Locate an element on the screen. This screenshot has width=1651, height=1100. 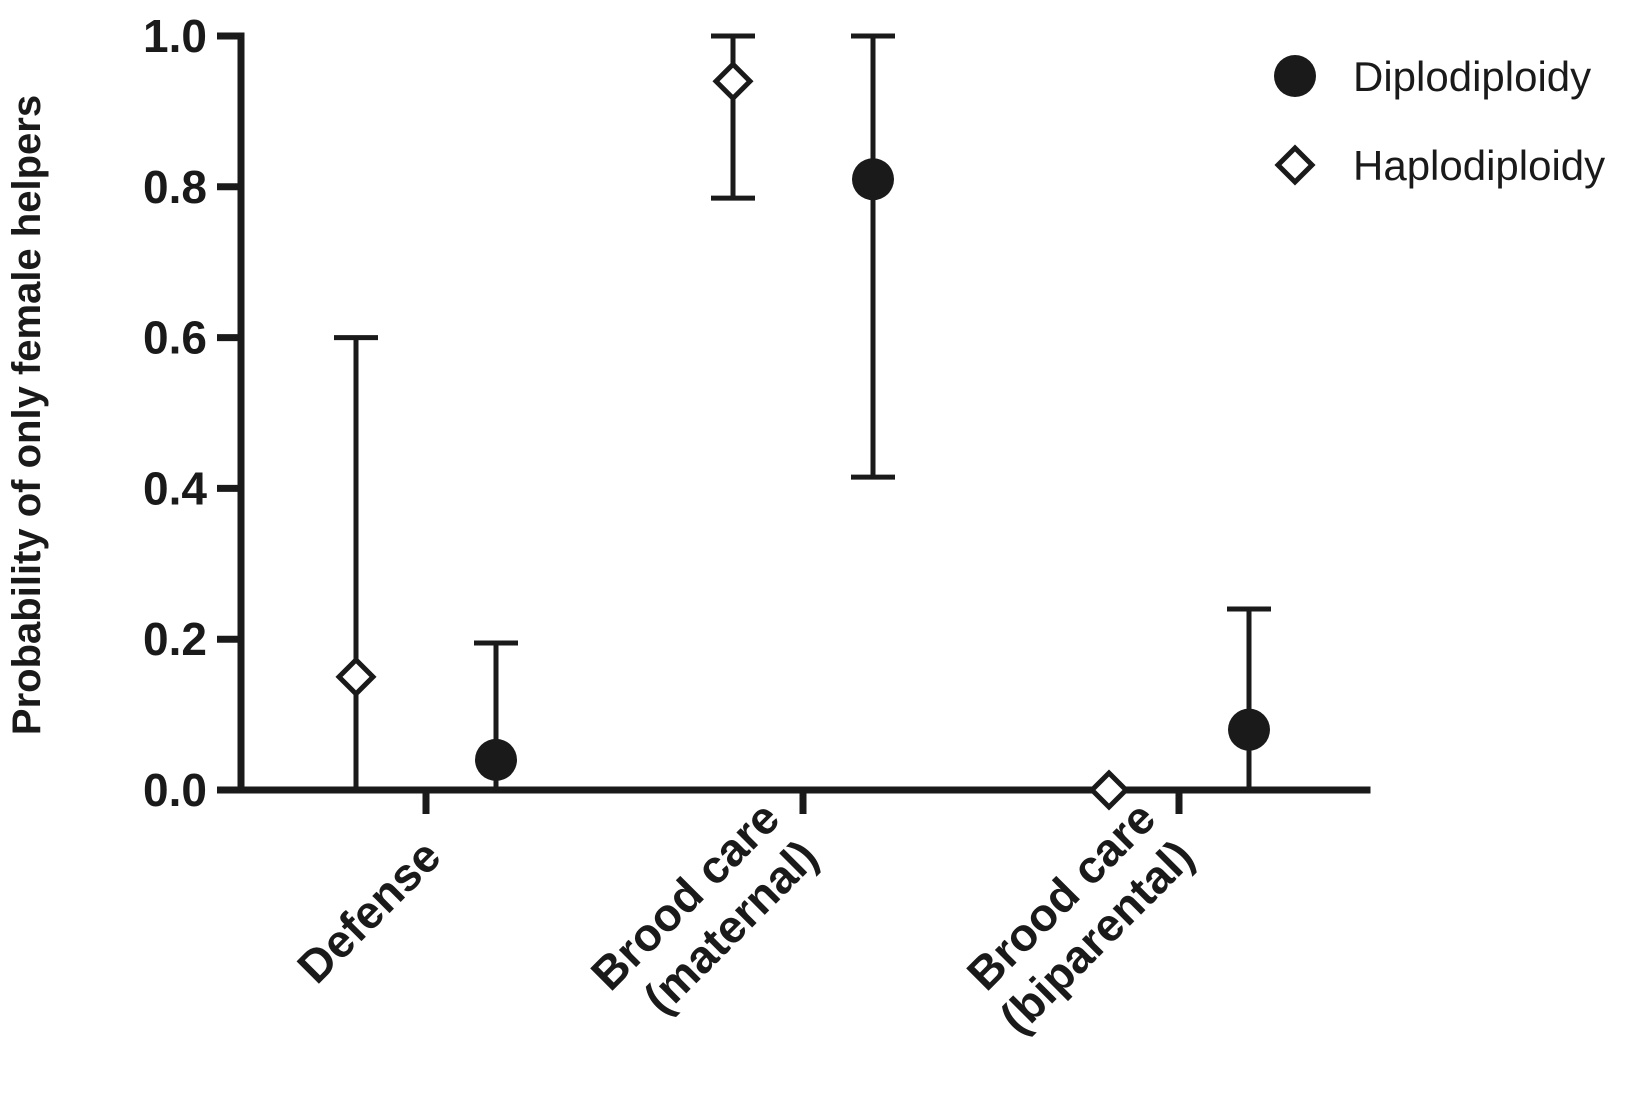
legend-marker-diplodiploidy is located at coordinates (1295, 76).